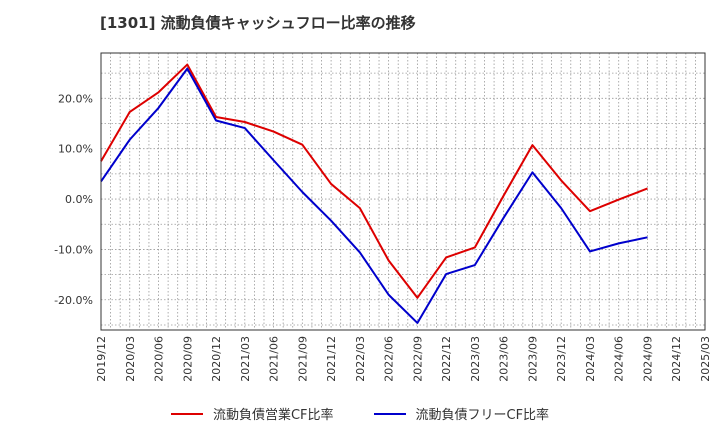  Describe the element at coordinates (187, 359) in the screenshot. I see `x-tick-label: 2020/09` at that location.